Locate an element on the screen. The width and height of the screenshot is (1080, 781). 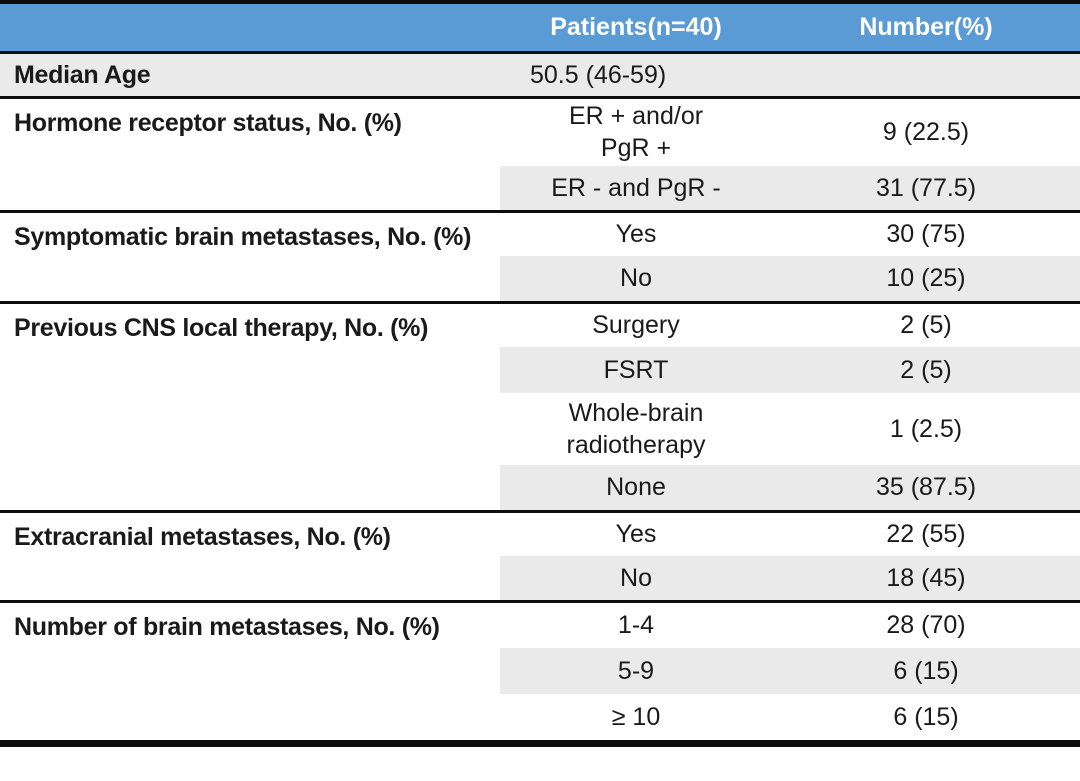
row-count: 9 (22.5) is located at coordinates (926, 131).